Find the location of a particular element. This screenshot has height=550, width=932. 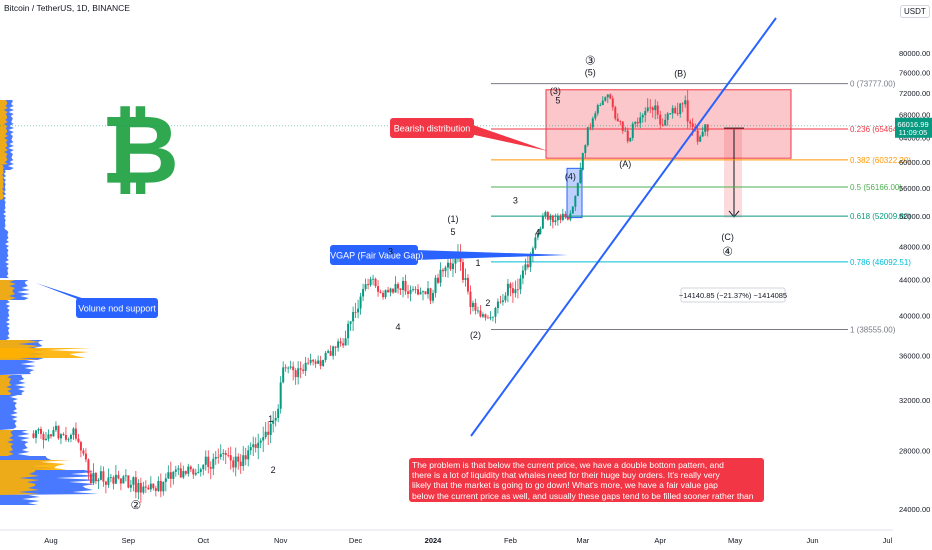

bearish-distribution-box is located at coordinates (668, 124).